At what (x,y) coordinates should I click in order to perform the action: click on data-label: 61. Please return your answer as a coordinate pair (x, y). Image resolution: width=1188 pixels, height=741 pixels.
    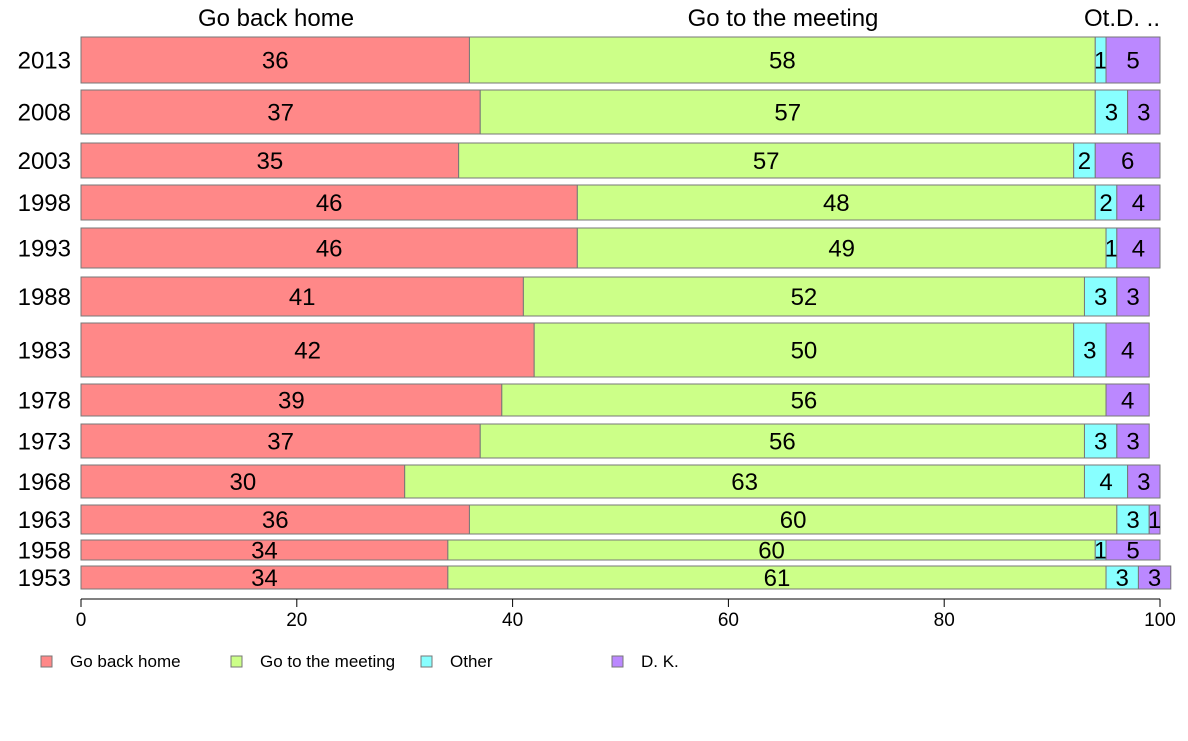
    Looking at the image, I should click on (777, 578).